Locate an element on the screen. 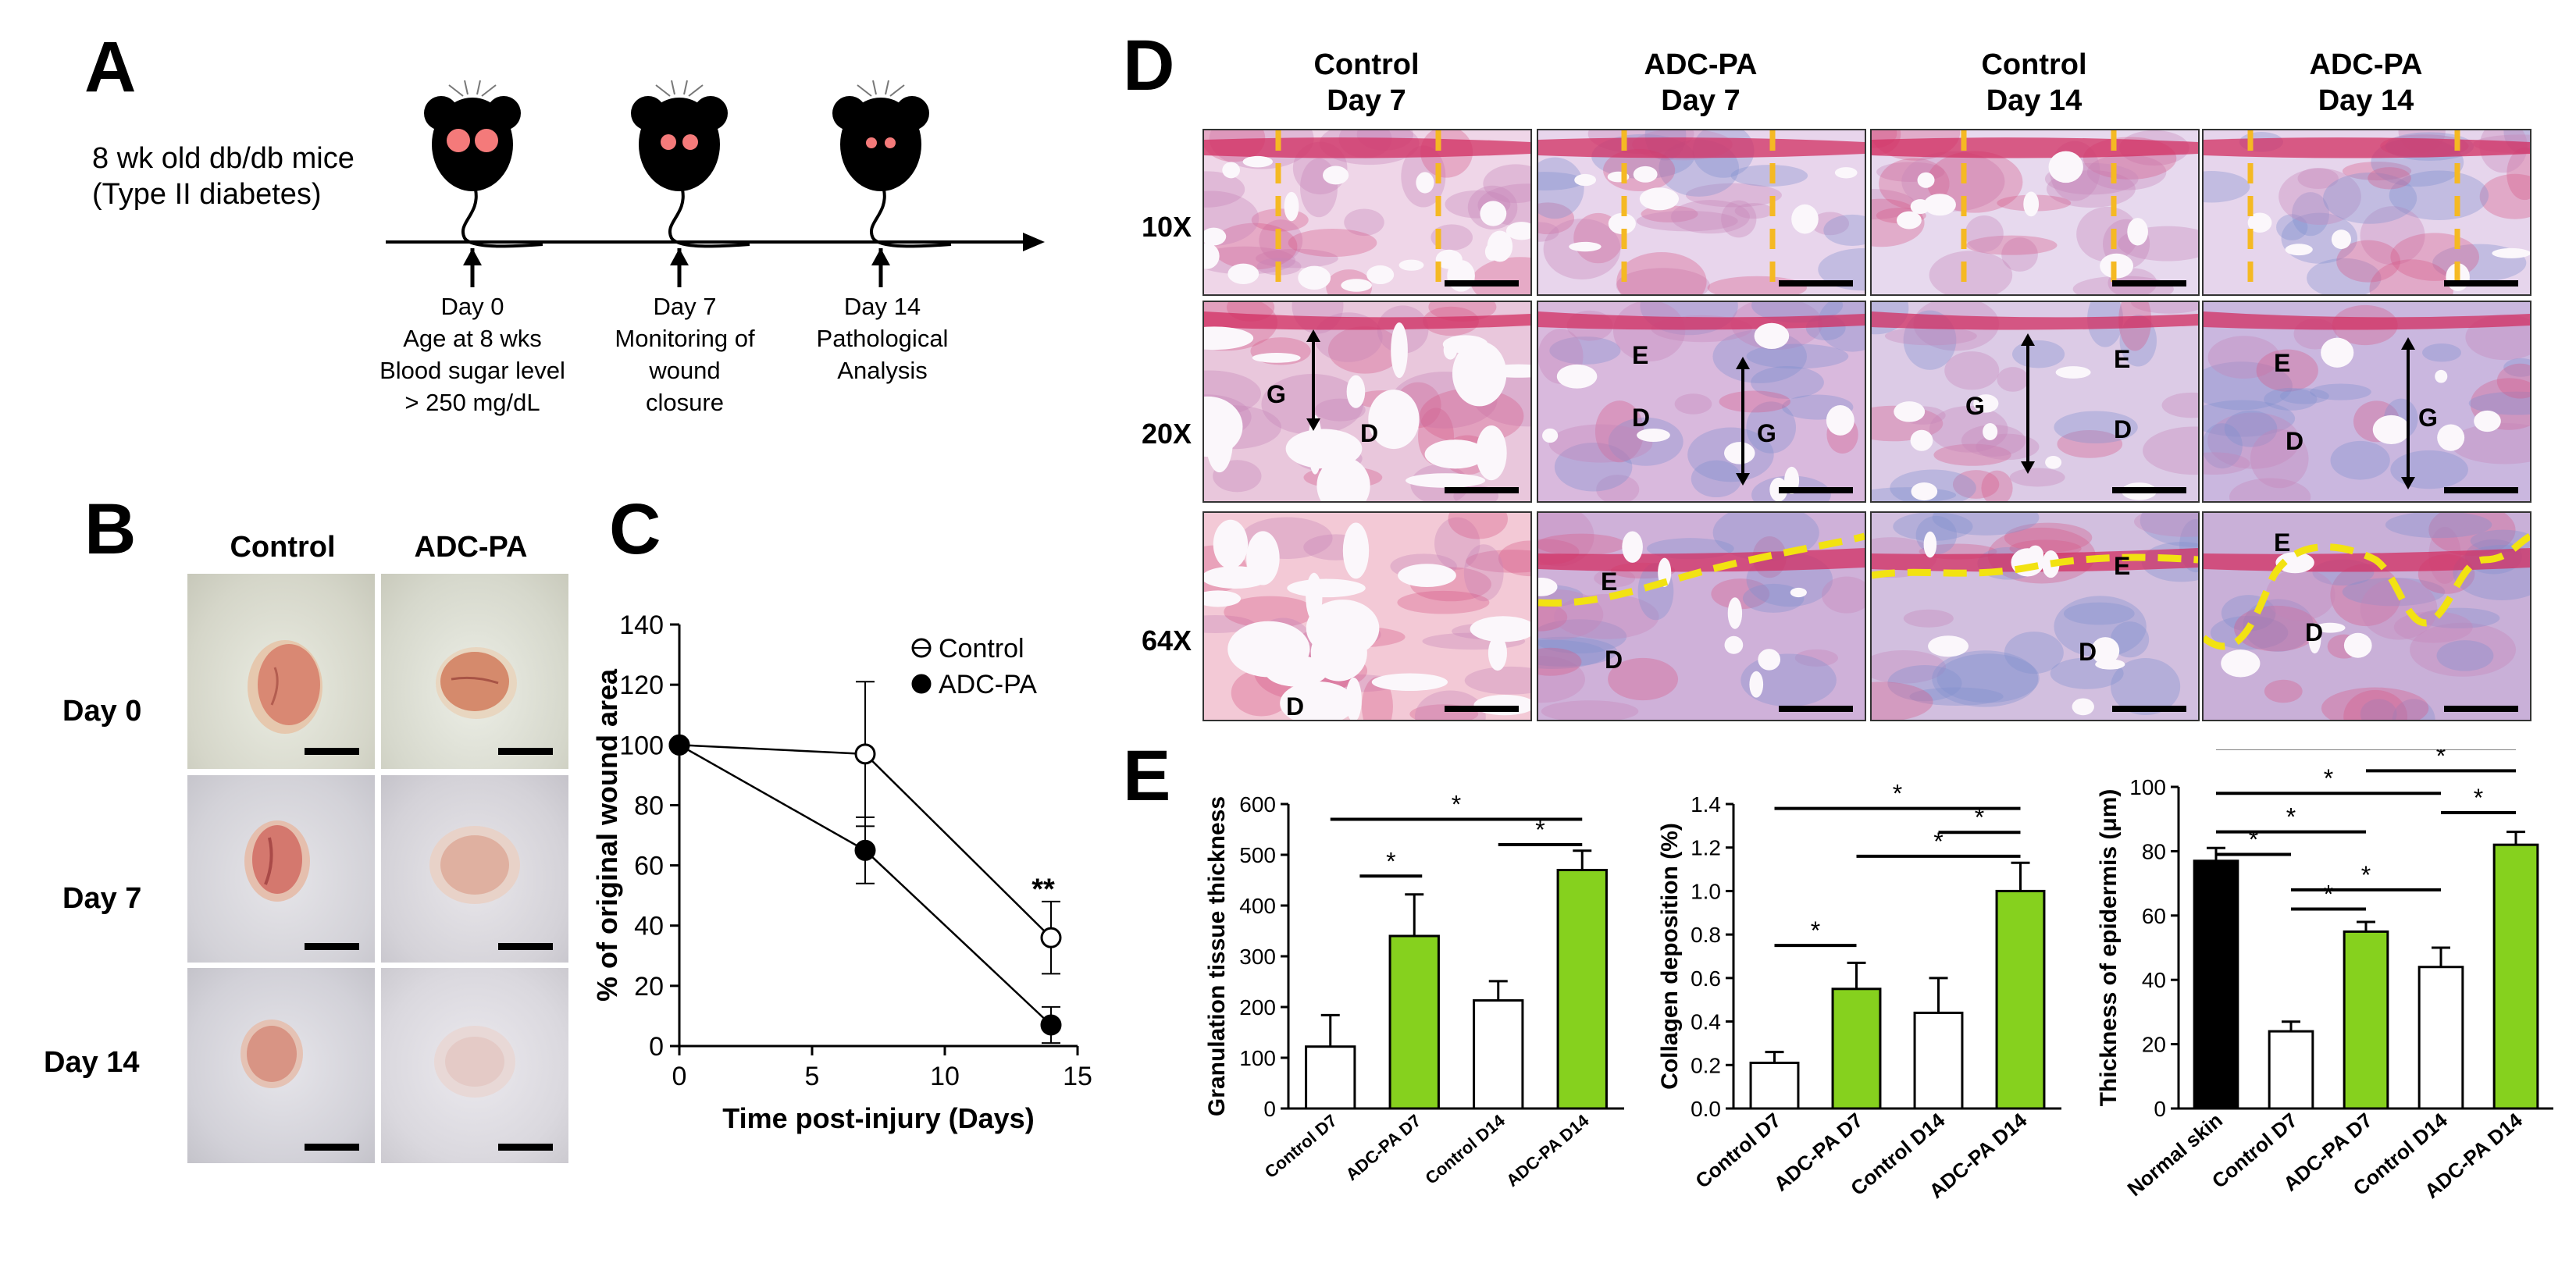 The width and height of the screenshot is (2576, 1274). category-label: ADC-PA D7 is located at coordinates (1383, 1148).